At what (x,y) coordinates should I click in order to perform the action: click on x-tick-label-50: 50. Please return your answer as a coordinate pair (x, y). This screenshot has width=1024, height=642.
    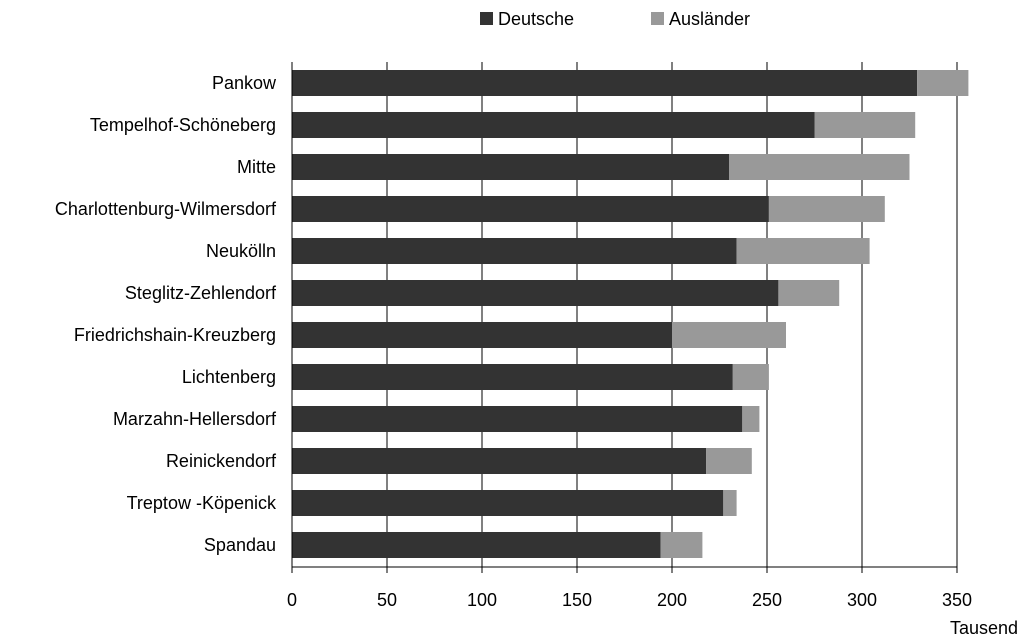
    Looking at the image, I should click on (387, 600).